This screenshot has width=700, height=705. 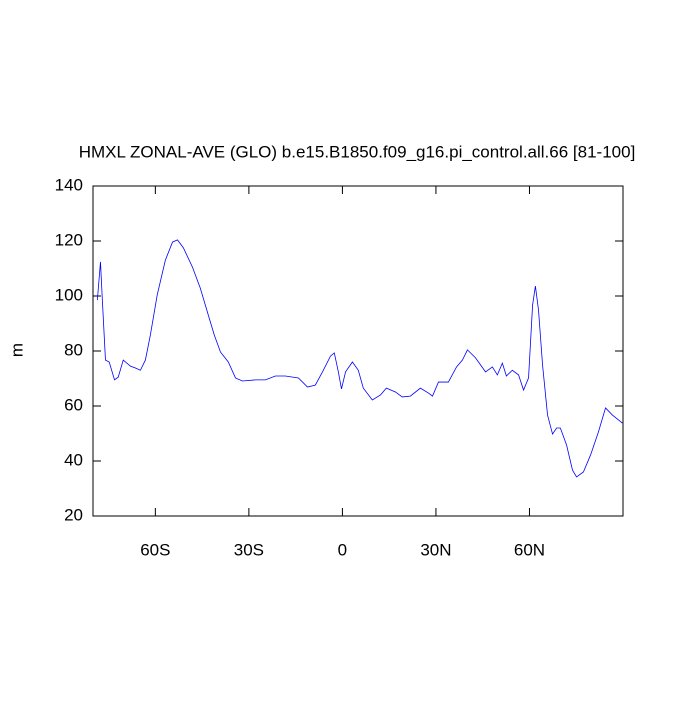 I want to click on x-tick-label: 30N, so click(x=435, y=549).